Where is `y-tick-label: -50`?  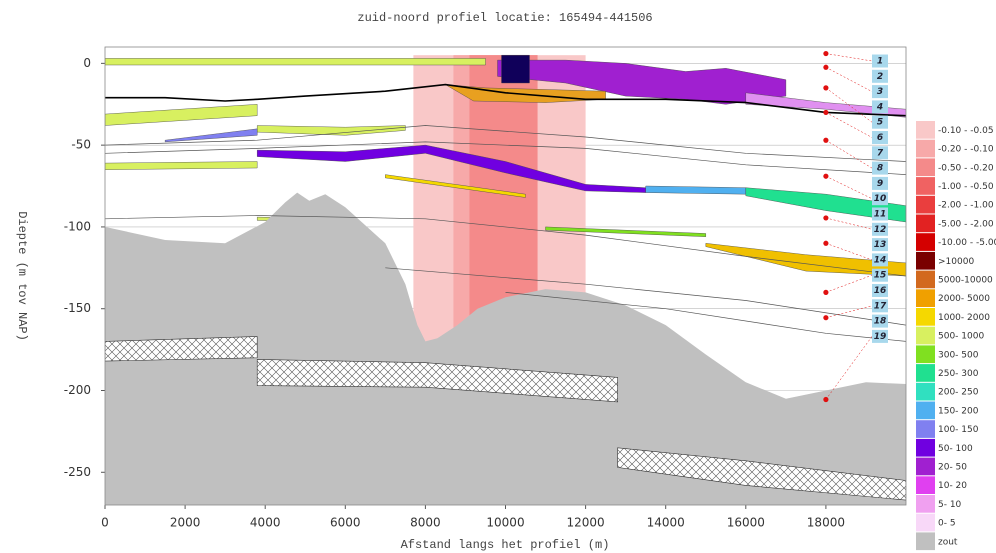 y-tick-label: -50 is located at coordinates (81, 145).